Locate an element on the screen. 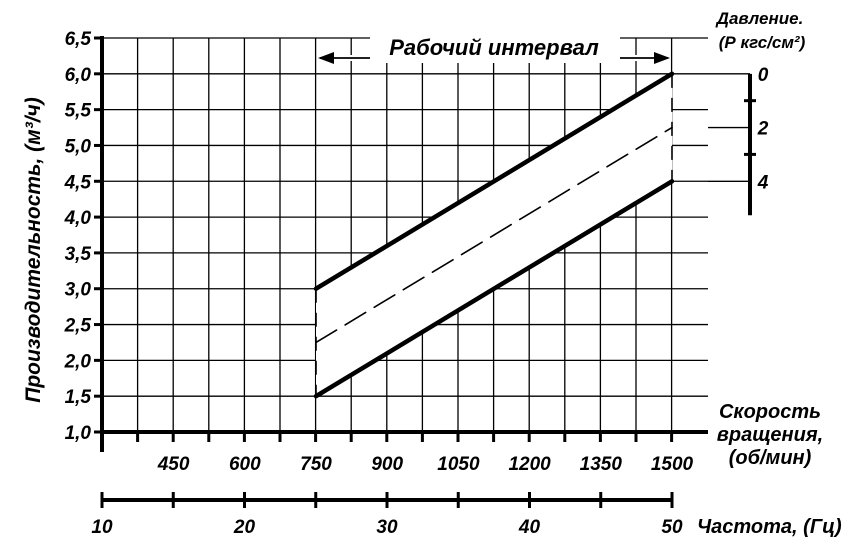 This screenshot has width=862, height=559. speed-tick-label: 1050 is located at coordinates (458, 464).